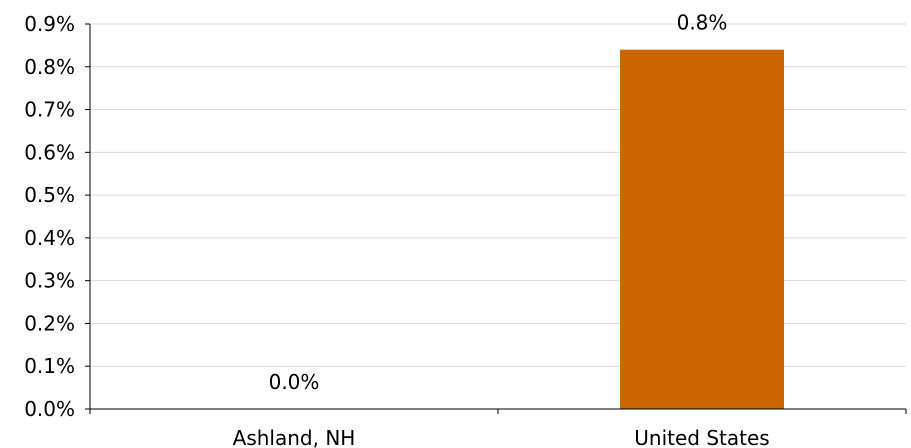 The image size is (911, 448). What do you see at coordinates (49, 152) in the screenshot?
I see `y-tick-label: 0.6%` at bounding box center [49, 152].